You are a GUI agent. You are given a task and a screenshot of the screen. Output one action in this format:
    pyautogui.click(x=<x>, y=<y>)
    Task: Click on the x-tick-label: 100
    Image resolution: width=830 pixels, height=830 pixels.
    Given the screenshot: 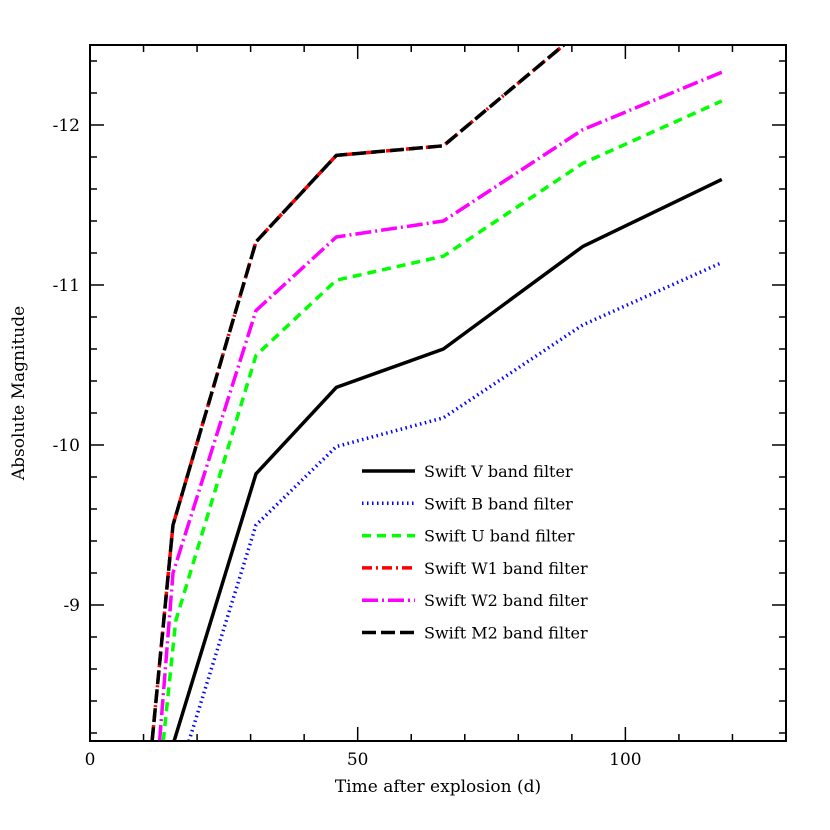 What is the action you would take?
    pyautogui.click(x=625, y=760)
    